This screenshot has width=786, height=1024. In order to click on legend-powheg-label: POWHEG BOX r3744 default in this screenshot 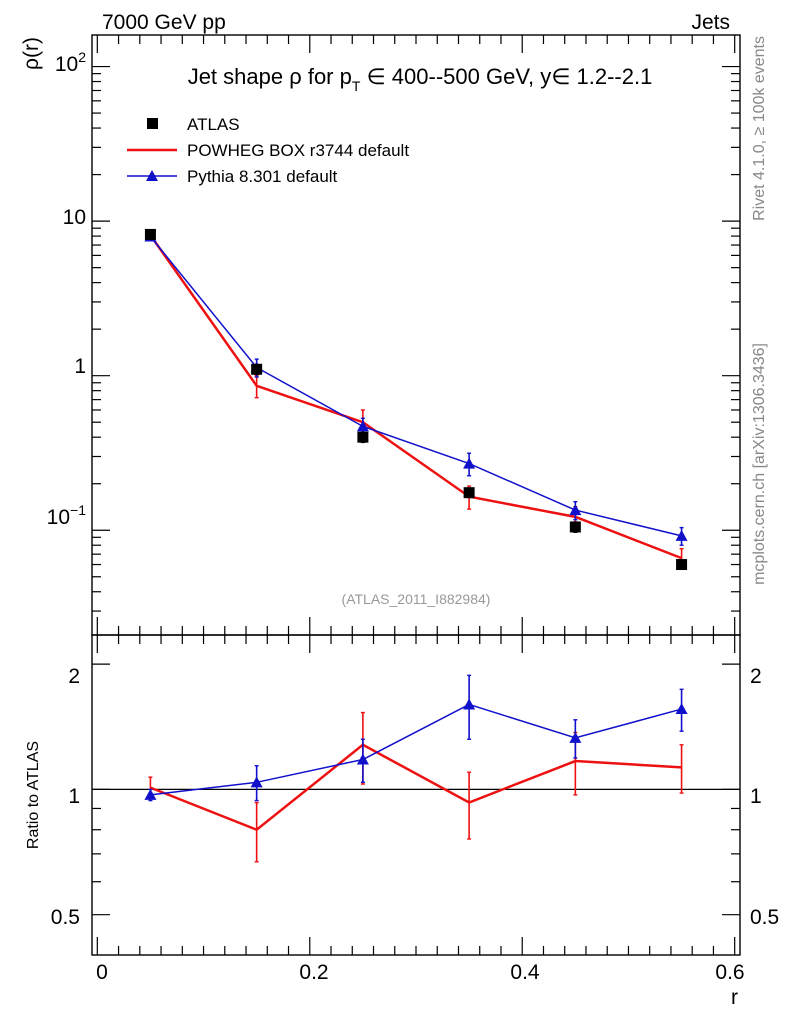, I will do `click(298, 150)`.